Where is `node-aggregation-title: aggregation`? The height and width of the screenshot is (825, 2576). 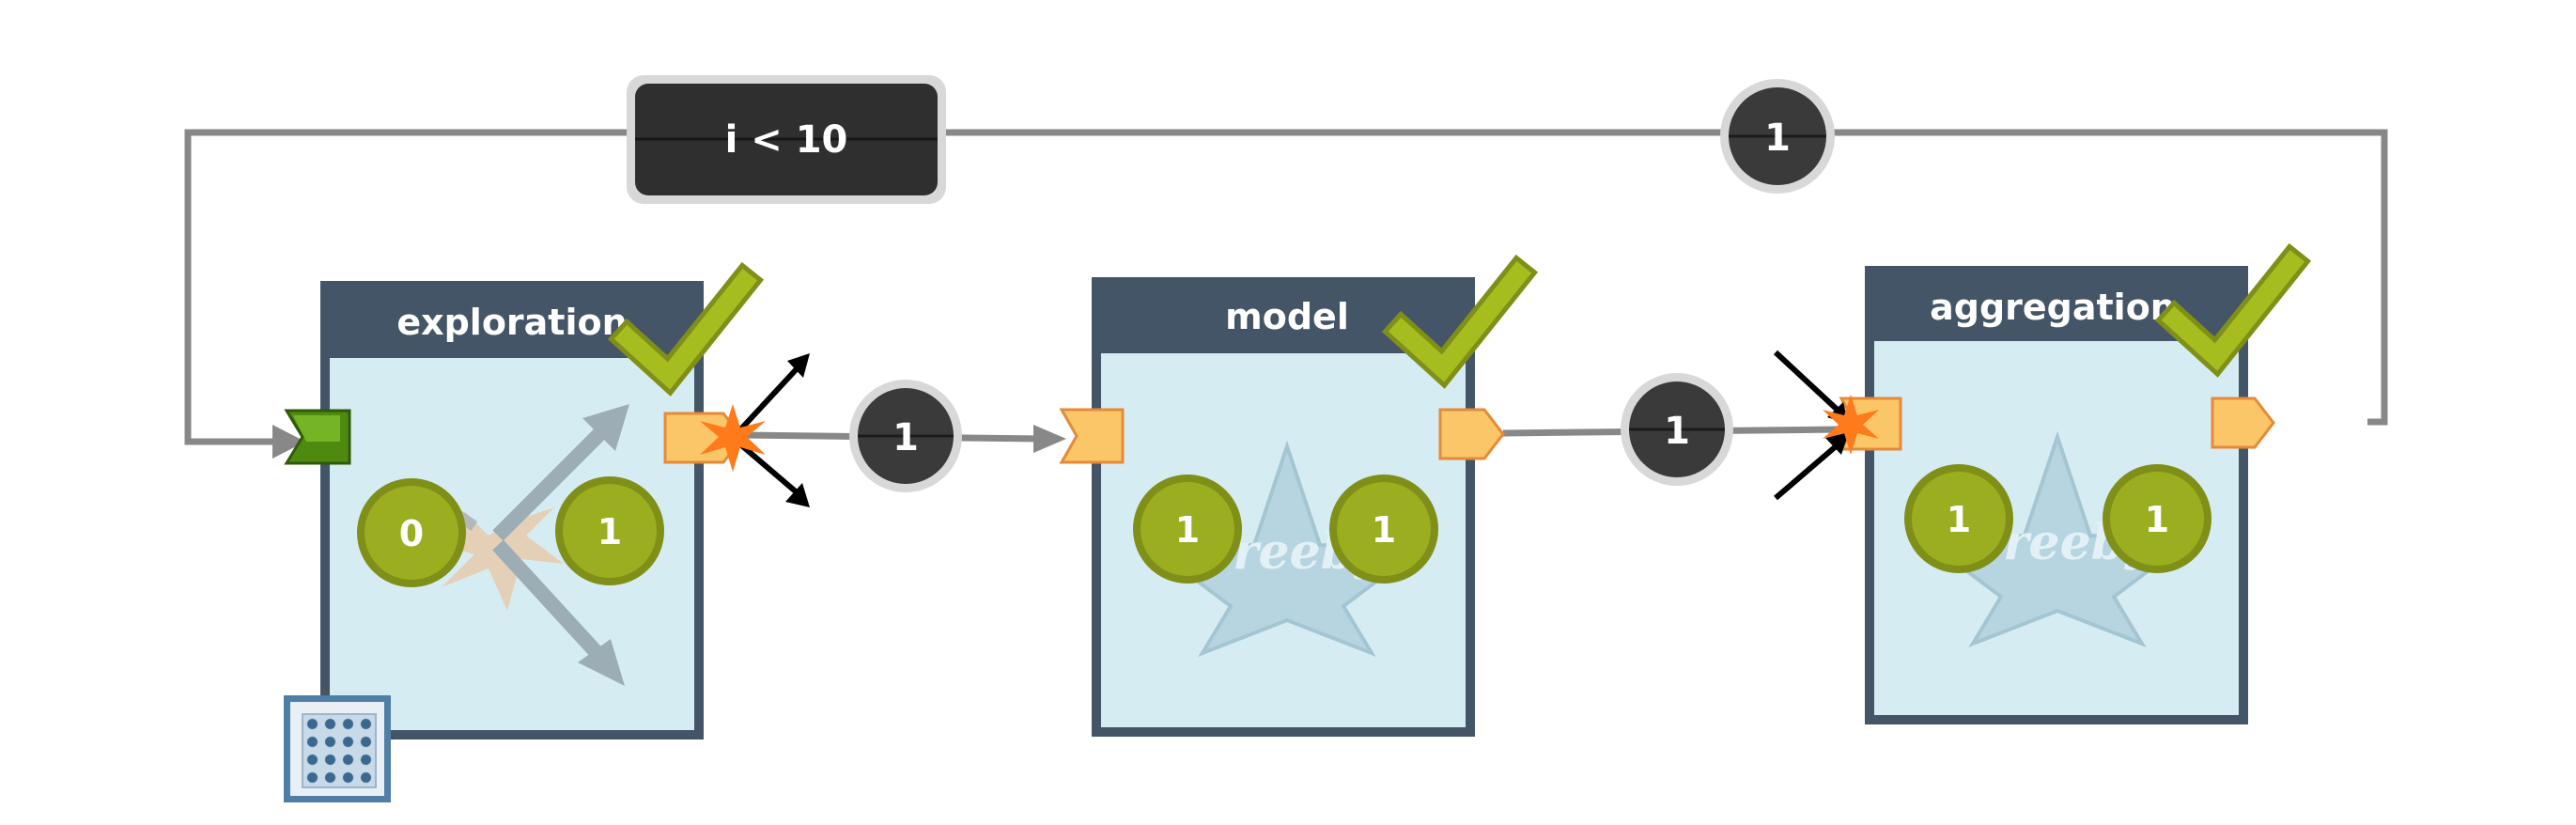 node-aggregation-title: aggregation is located at coordinates (2053, 307).